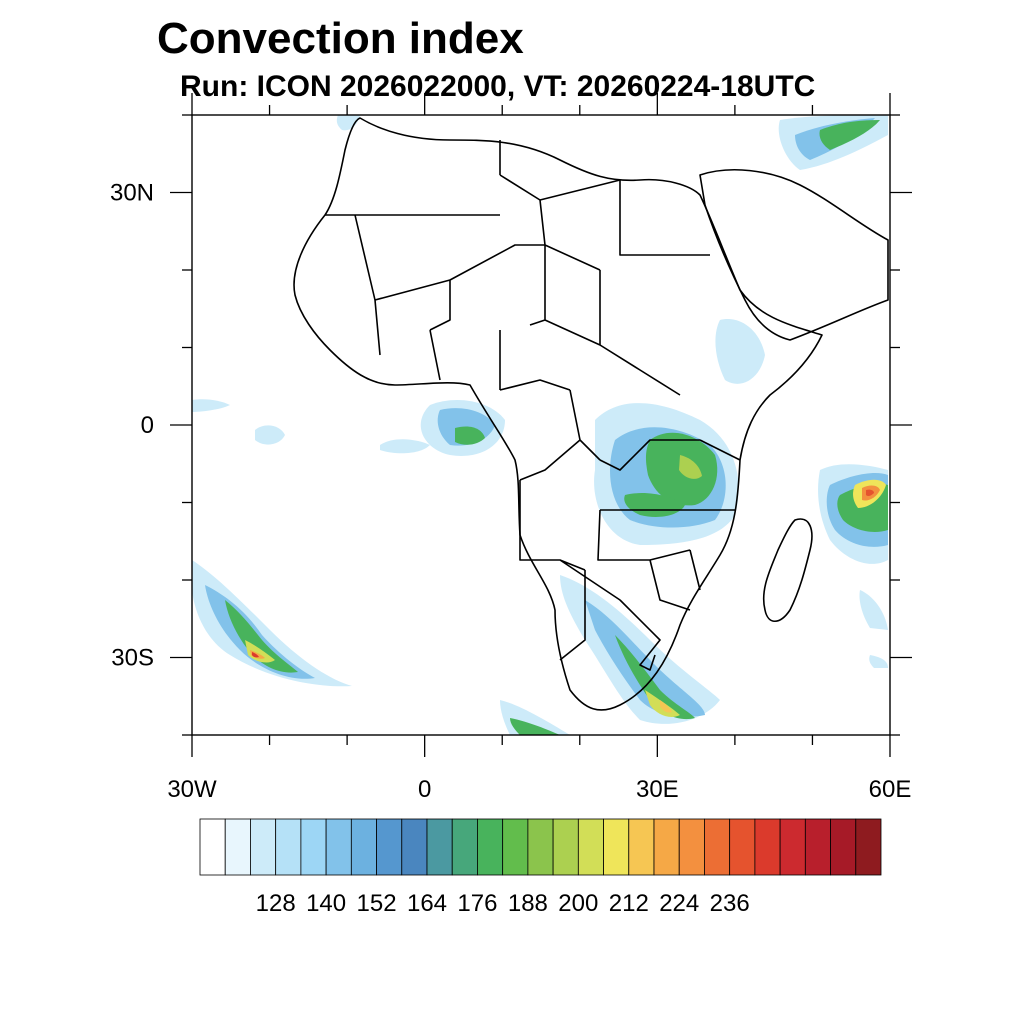  Describe the element at coordinates (377, 903) in the screenshot. I see `colorbar-tick-label: 152` at that location.